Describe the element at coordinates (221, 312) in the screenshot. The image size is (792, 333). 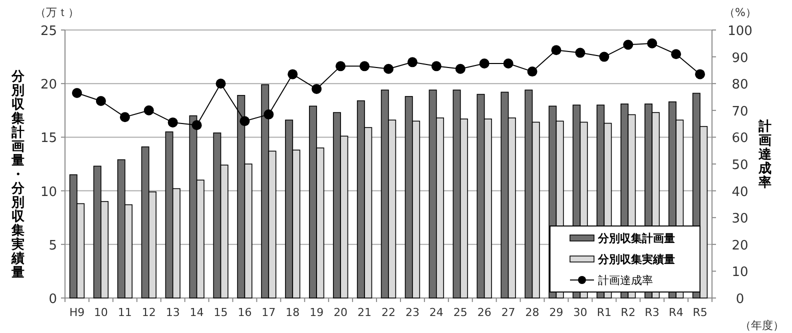
I see `x-tick-label: 15` at that location.